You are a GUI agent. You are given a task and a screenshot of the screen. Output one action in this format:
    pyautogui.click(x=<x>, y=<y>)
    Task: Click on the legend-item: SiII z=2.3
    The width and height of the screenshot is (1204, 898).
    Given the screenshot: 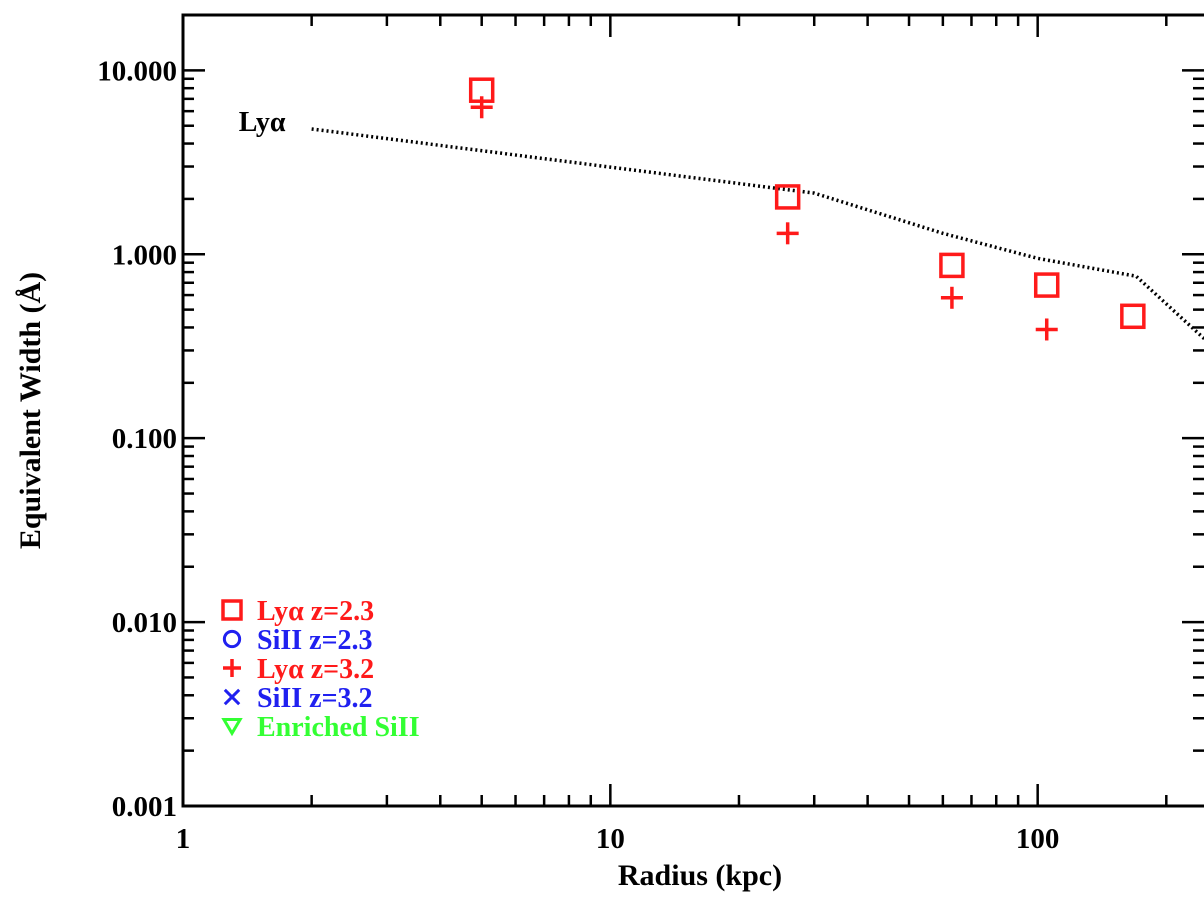 What is the action you would take?
    pyautogui.click(x=297, y=640)
    